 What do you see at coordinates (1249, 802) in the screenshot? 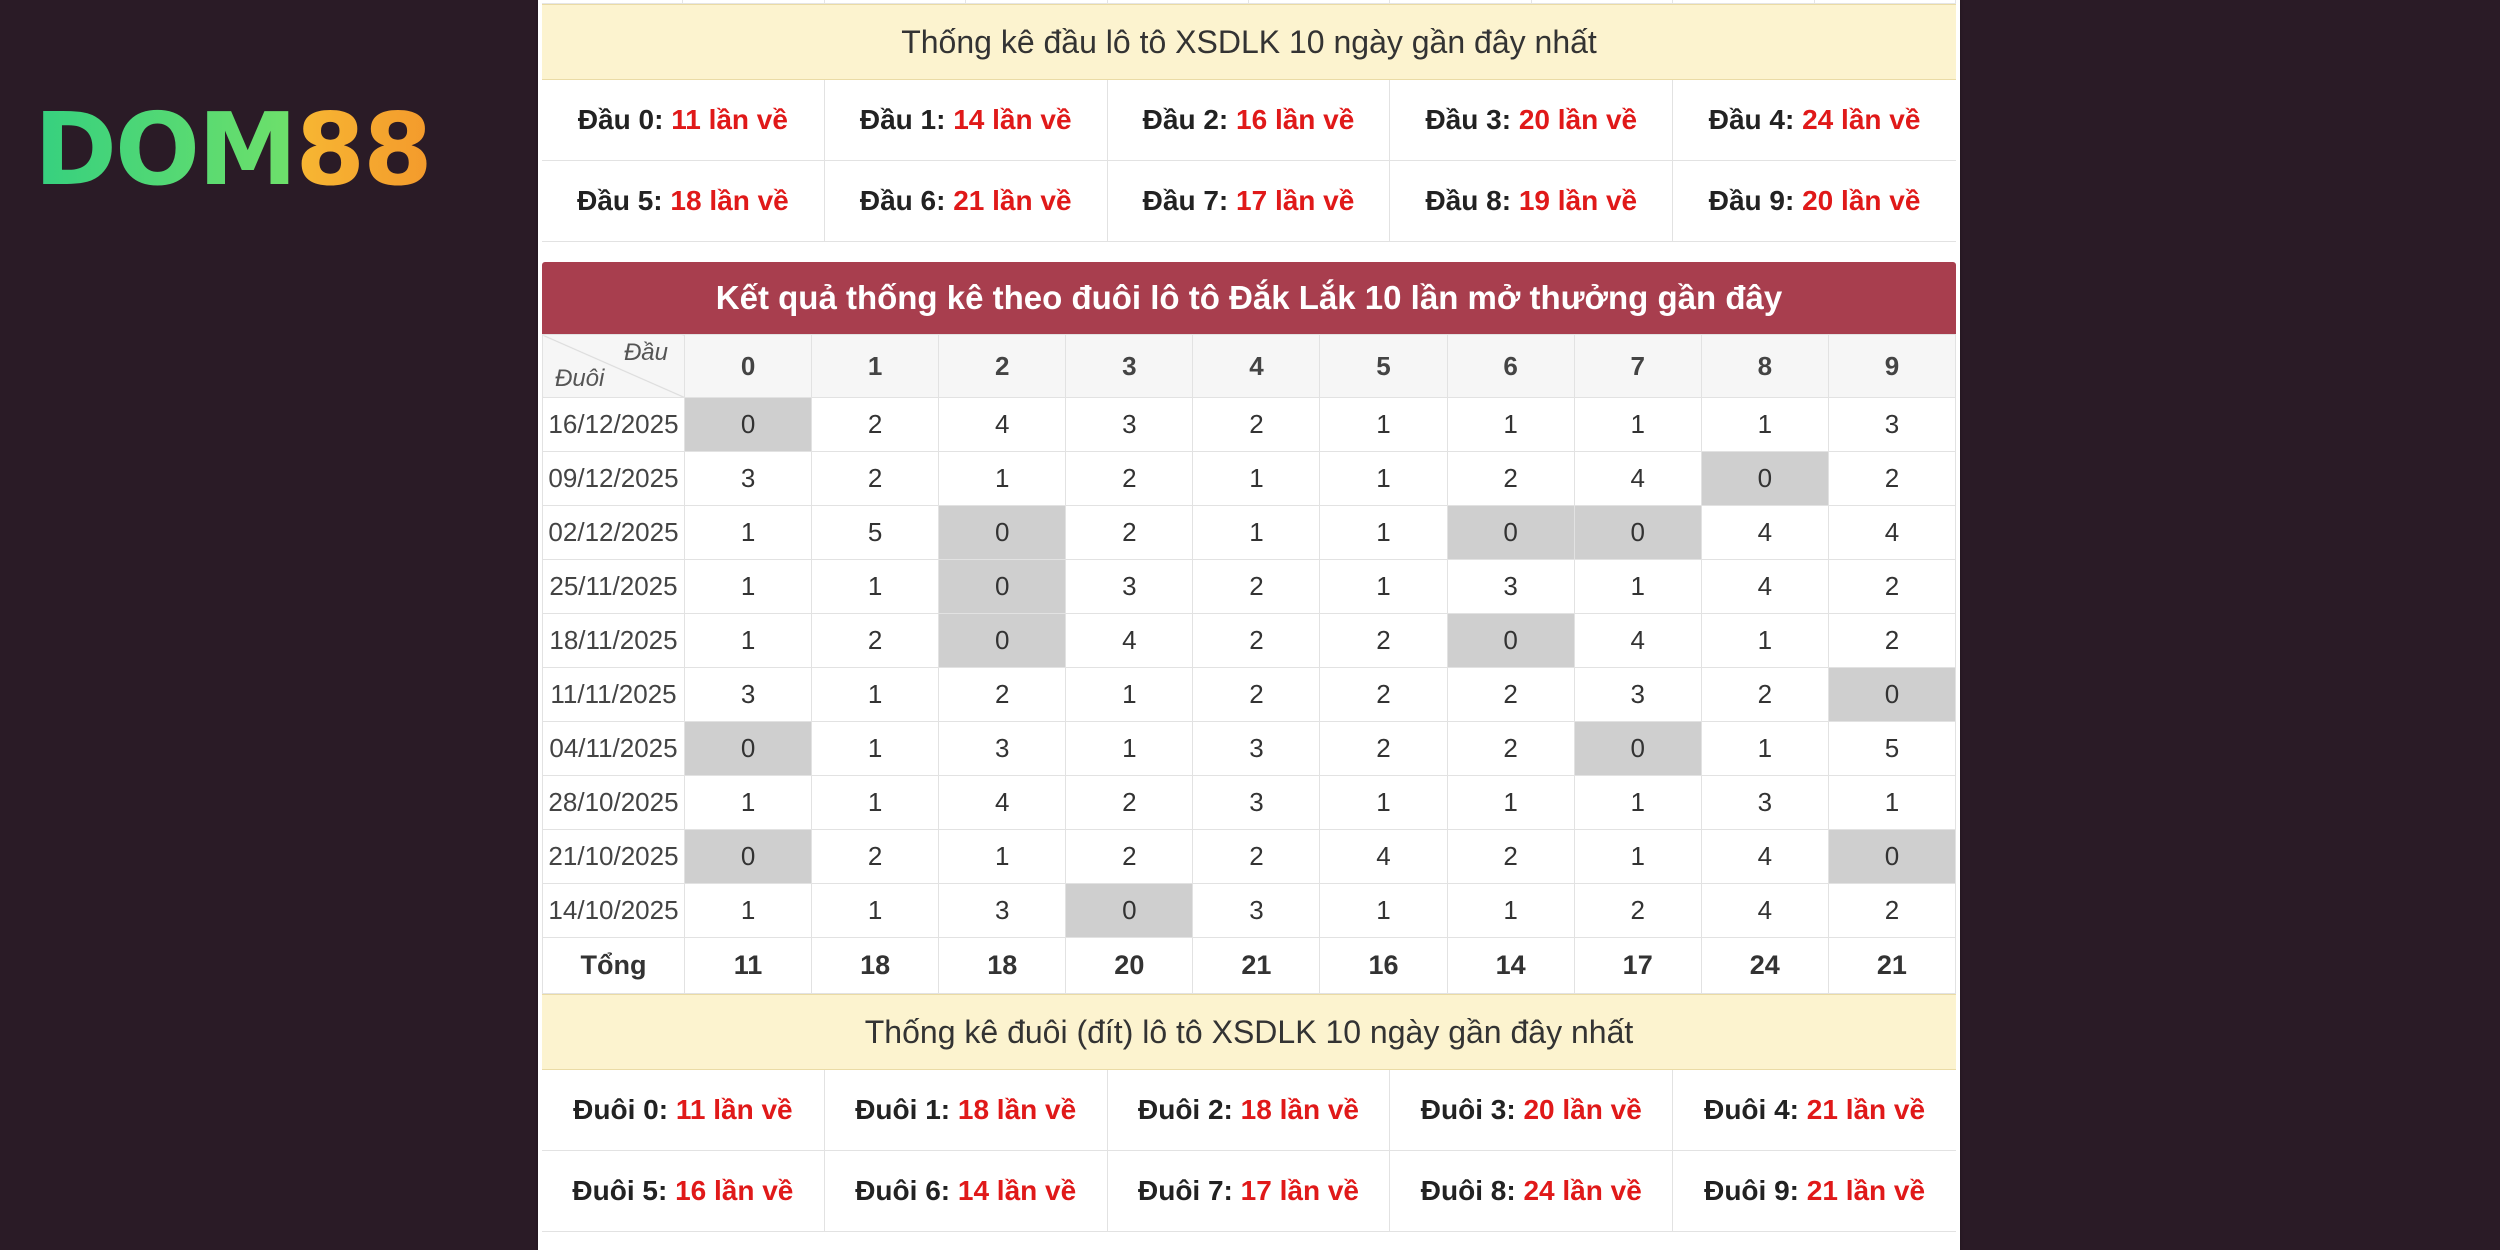
I see `table-row: 28/10/2025 1 1 4 2 3 1 1 1 3 1` at bounding box center [1249, 802].